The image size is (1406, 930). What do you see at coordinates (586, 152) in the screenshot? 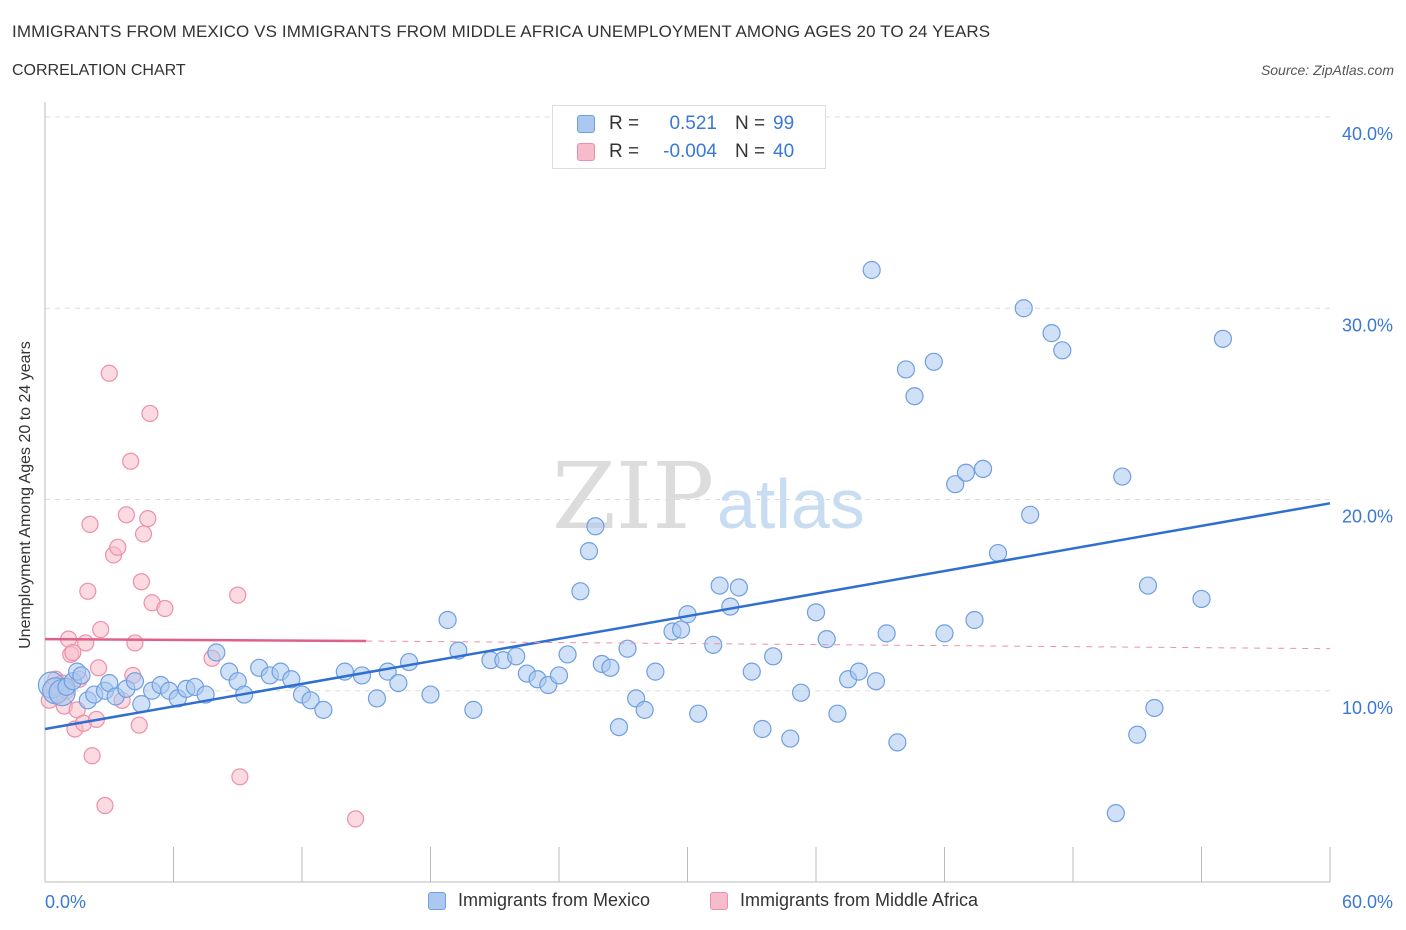
I see `africa-swatch` at bounding box center [586, 152].